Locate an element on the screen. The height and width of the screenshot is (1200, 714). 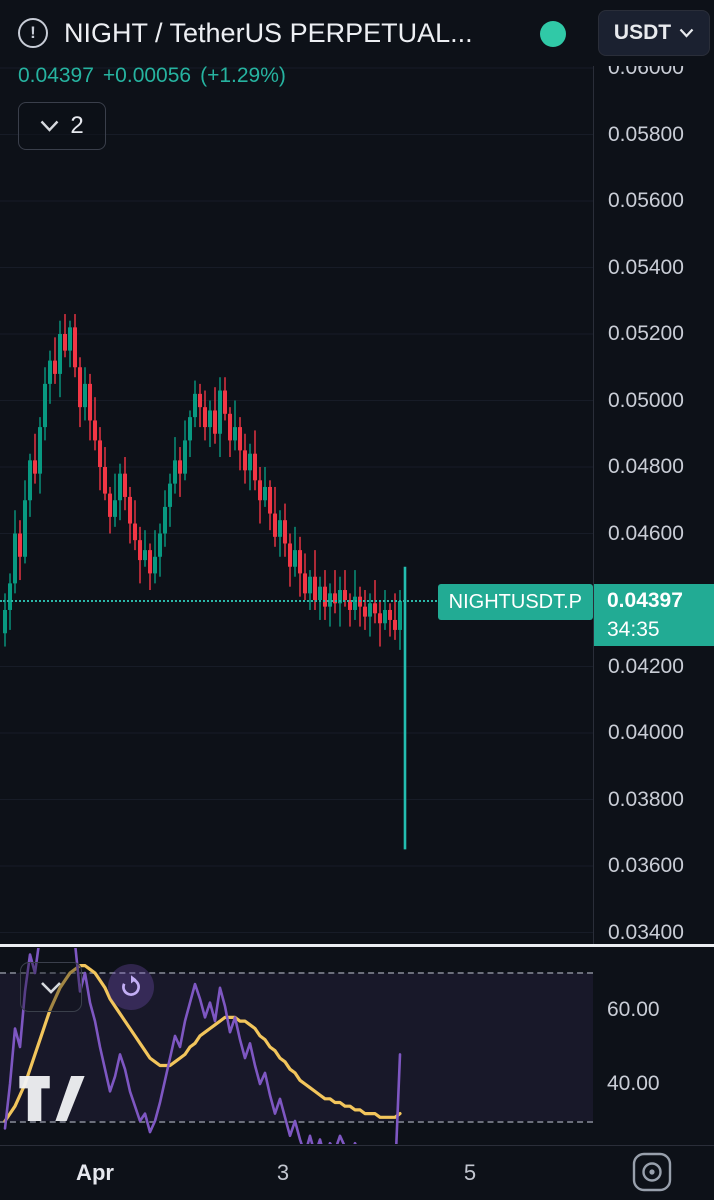
current-price-tag: 0.04397 34:35 is located at coordinates (654, 615).